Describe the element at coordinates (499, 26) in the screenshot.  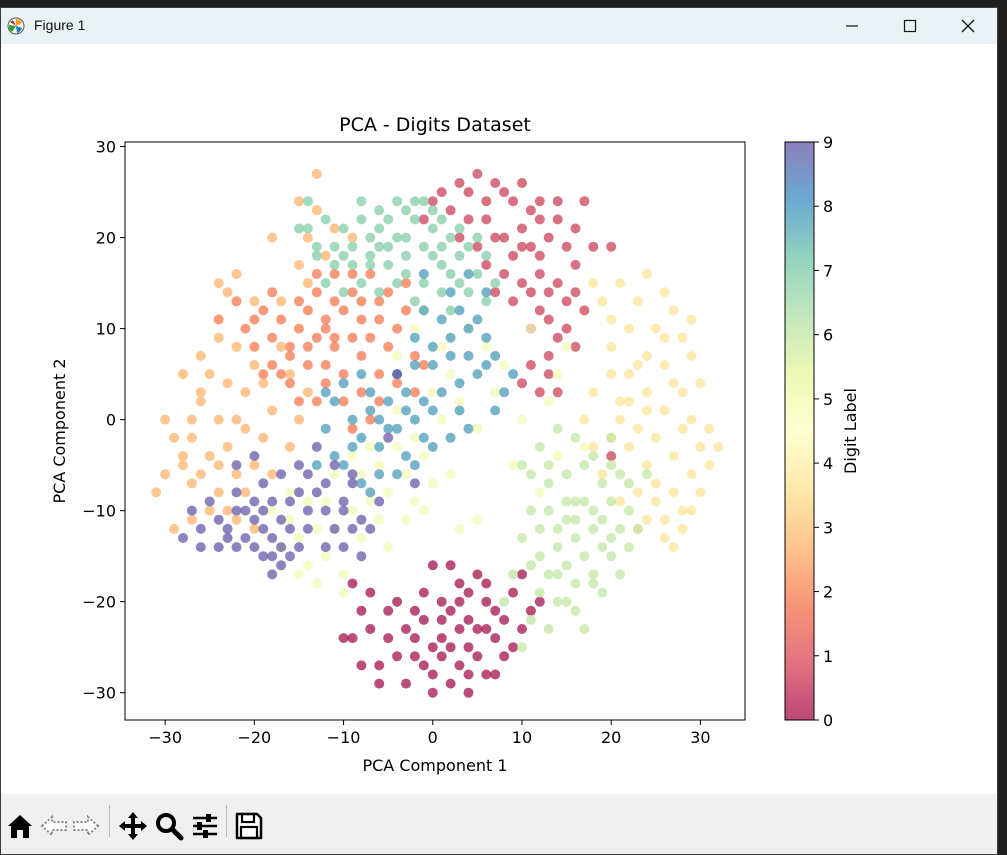
I see `title-bar: Figure 1` at that location.